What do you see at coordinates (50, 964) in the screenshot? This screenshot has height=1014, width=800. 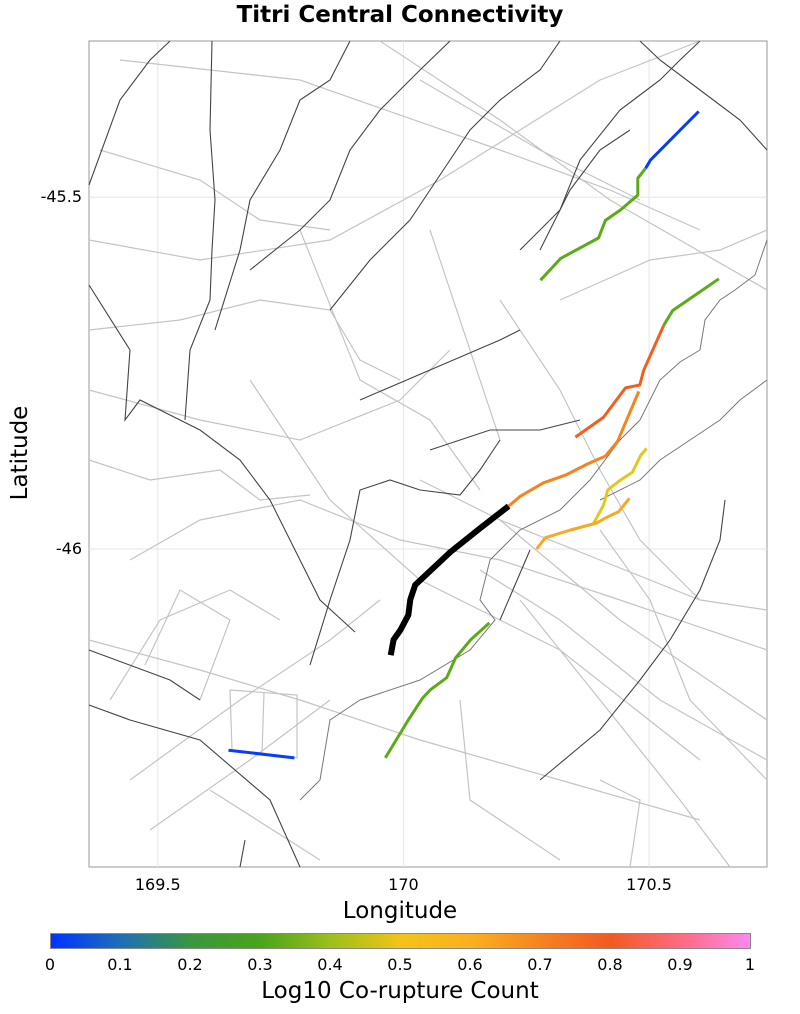 I see `colorbar-tick: 0` at bounding box center [50, 964].